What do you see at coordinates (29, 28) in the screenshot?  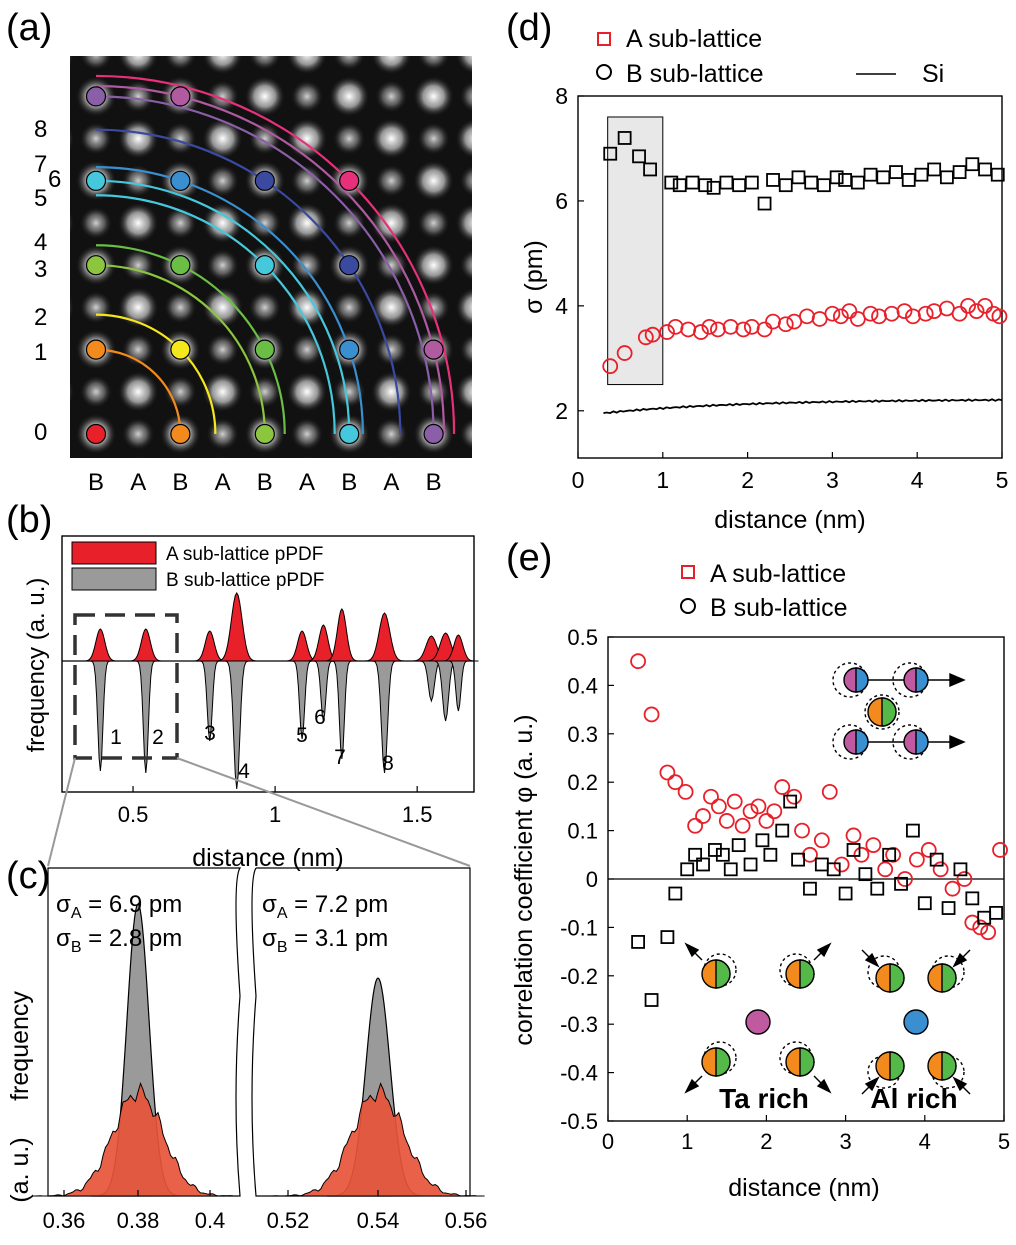 I see `panel-a-label: (a)` at bounding box center [29, 28].